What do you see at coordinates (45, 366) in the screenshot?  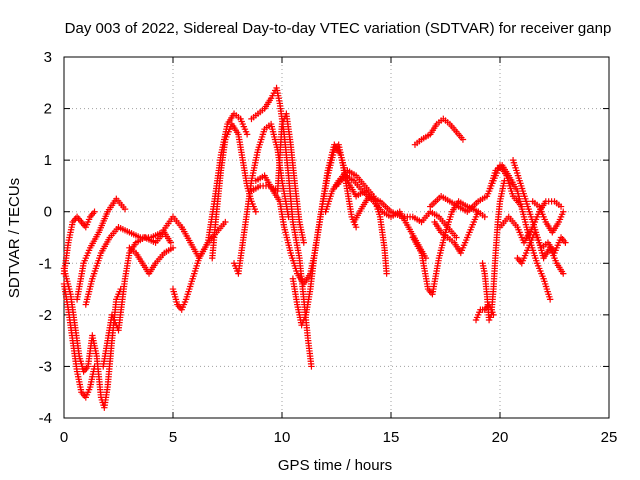 I see `y-tick-label: -3` at bounding box center [45, 366].